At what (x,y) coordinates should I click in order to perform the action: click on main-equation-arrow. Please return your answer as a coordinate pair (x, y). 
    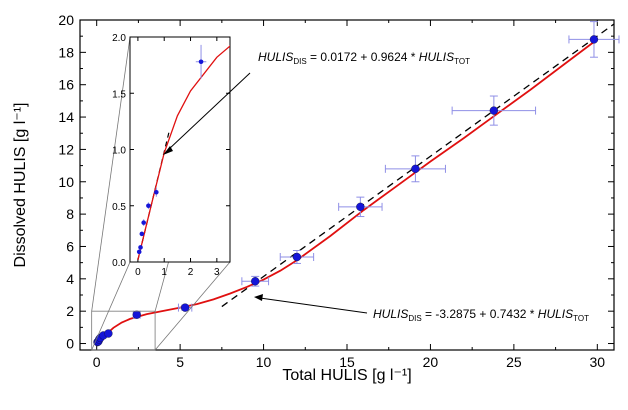
    Looking at the image, I should click on (313, 305).